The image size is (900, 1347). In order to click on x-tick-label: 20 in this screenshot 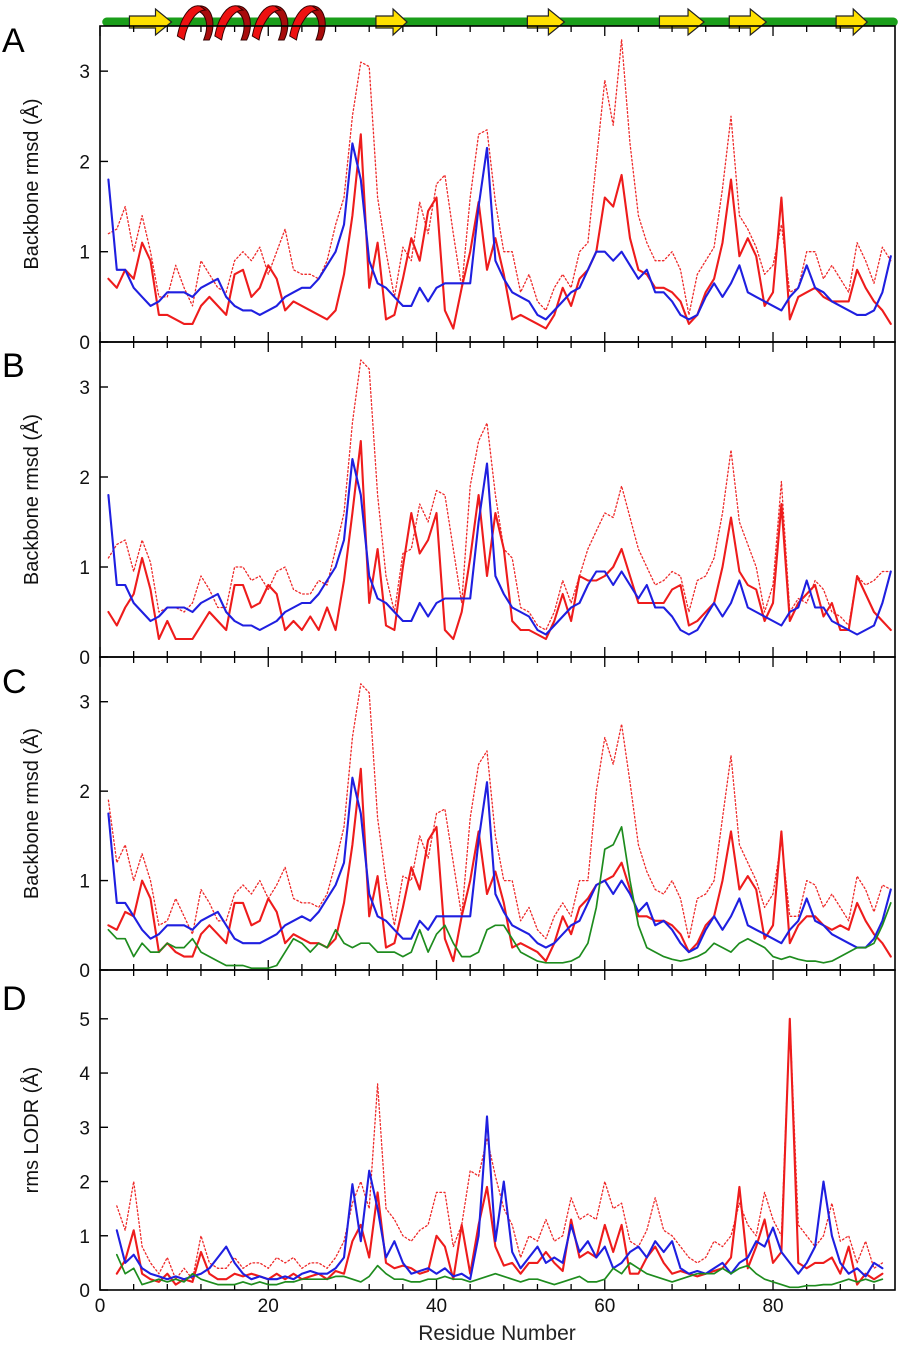, I will do `click(268, 1306)`.